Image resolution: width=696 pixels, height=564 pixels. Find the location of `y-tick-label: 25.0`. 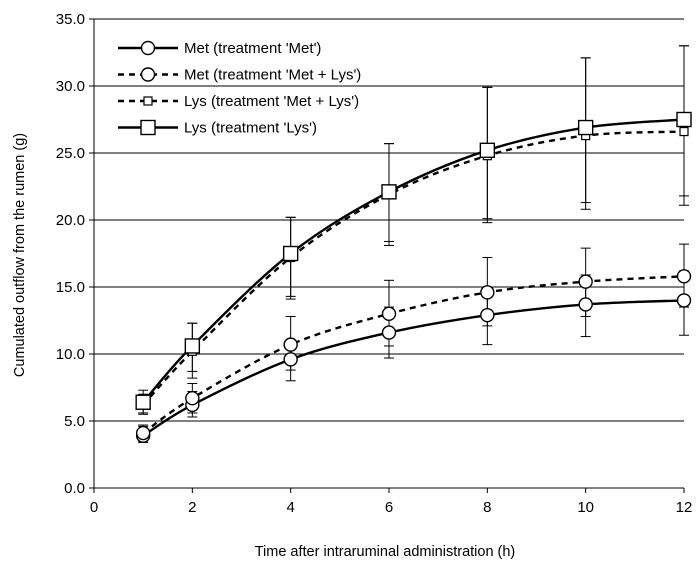

y-tick-label: 25.0 is located at coordinates (70, 153).